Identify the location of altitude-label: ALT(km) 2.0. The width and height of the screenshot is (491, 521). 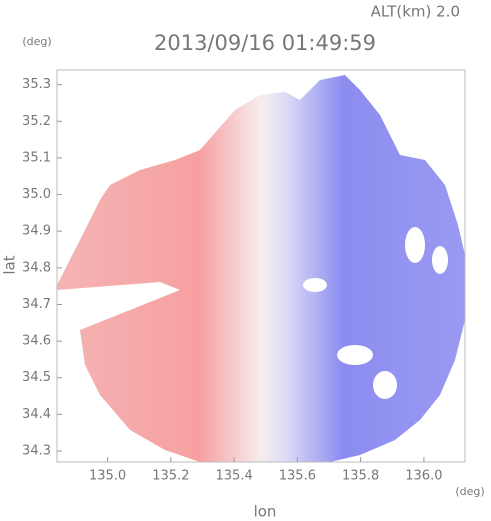
(415, 12).